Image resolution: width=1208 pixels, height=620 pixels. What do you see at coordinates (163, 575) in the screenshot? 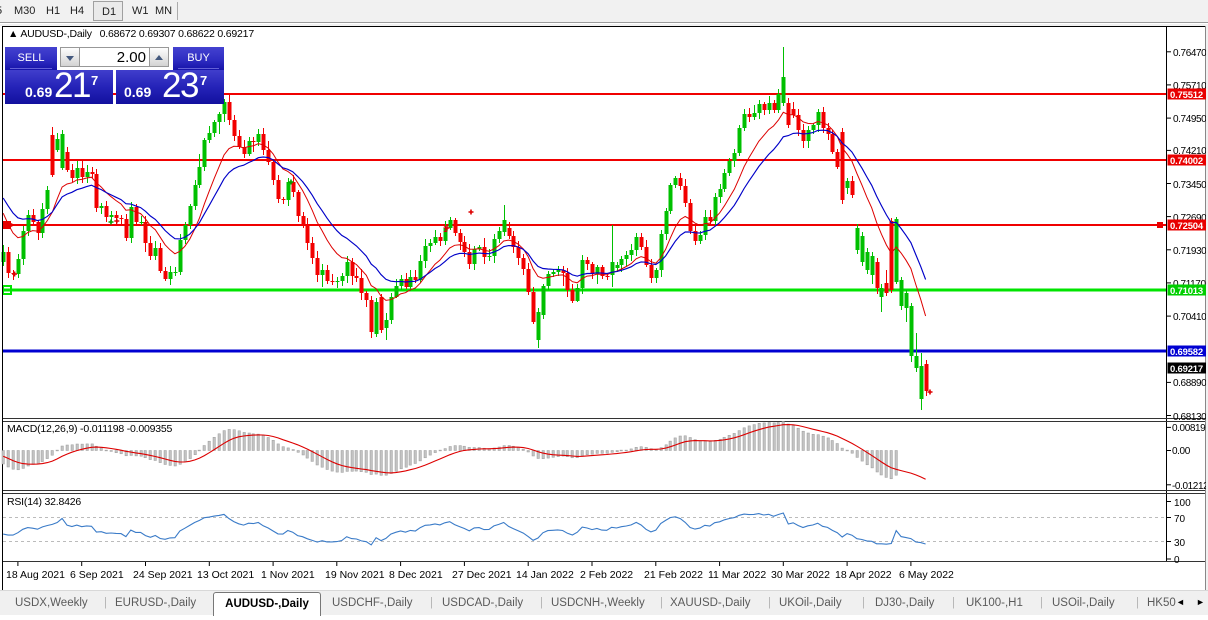
I see `svg-text: 24 Sep 2021` at bounding box center [163, 575].